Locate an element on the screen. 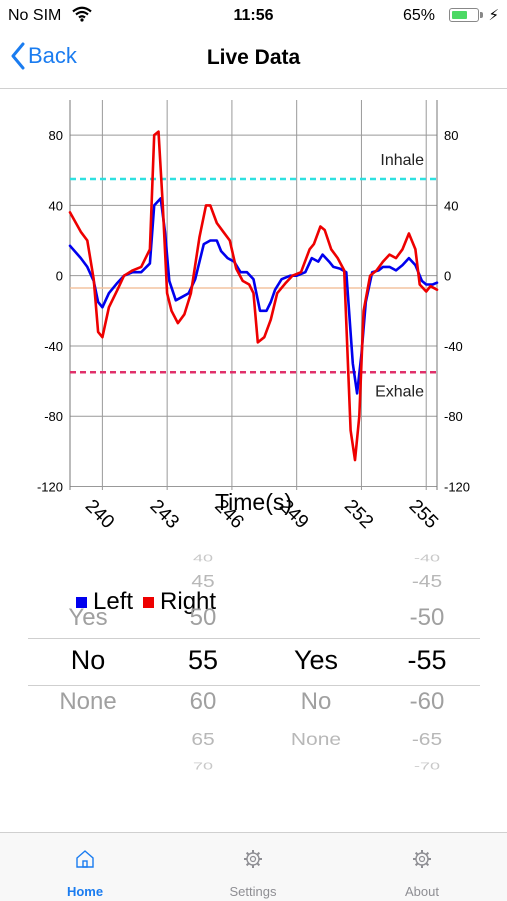 This screenshot has height=901, width=507. picker-option: -50 is located at coordinates (427, 617).